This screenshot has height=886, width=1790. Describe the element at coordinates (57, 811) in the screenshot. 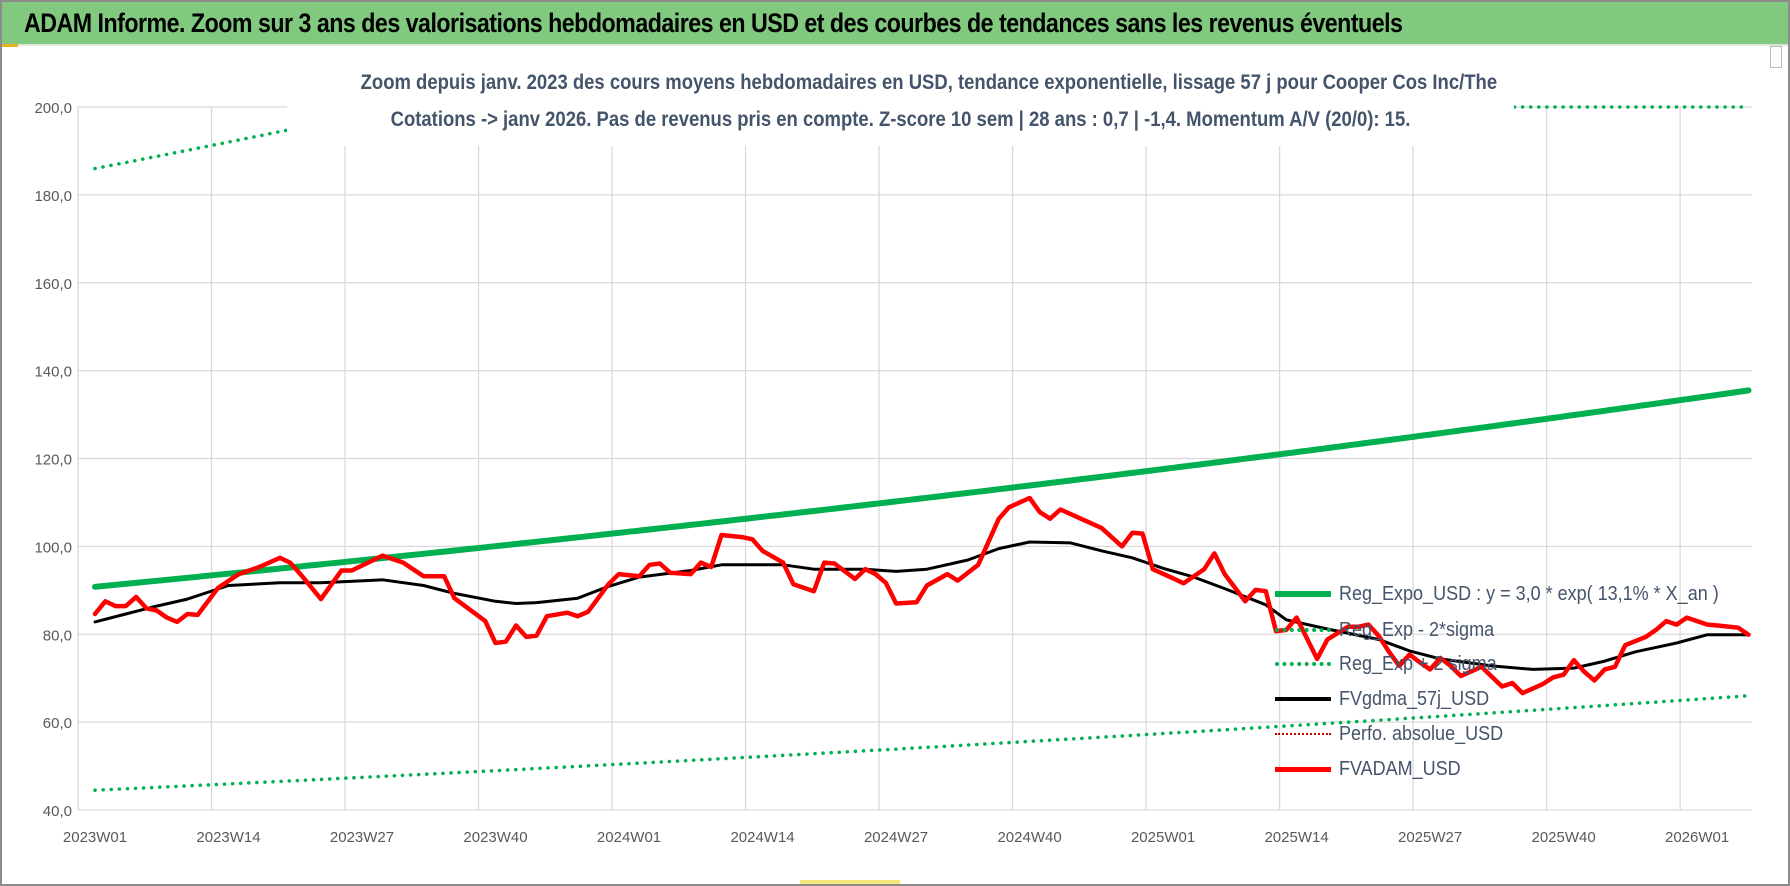

I see `y-tick-label: 40,0` at that location.